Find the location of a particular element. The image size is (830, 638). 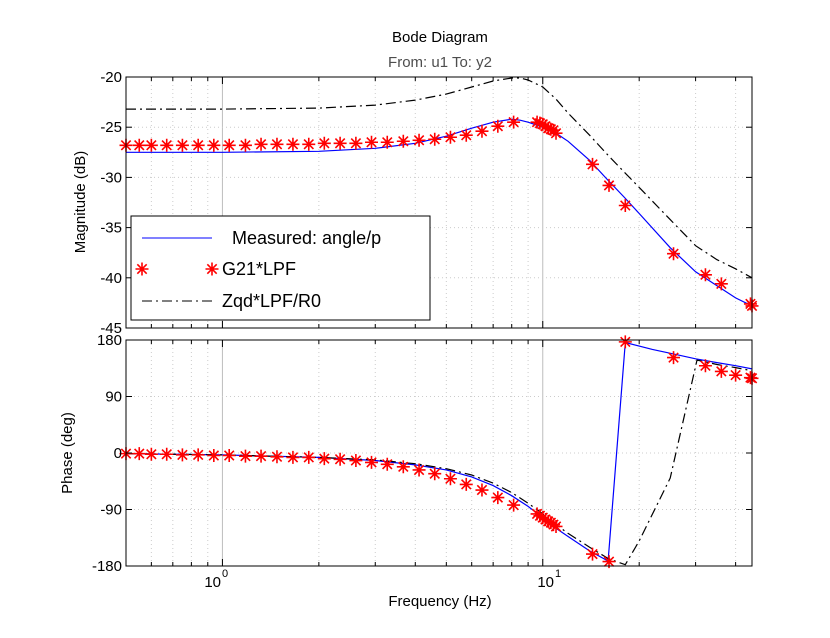

phase-ylabel: Phase (deg) is located at coordinates (67, 453).